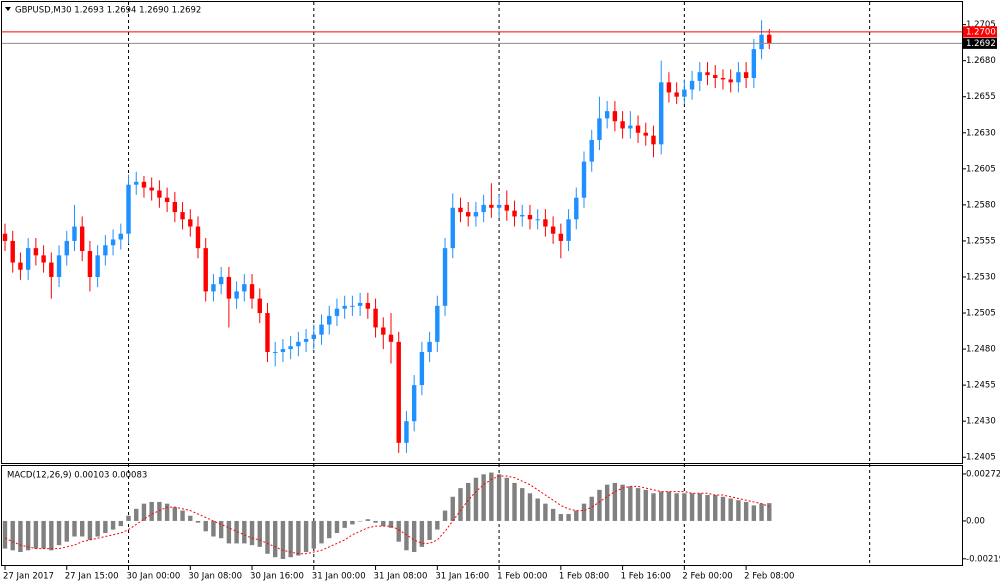 The height and width of the screenshot is (586, 1000). What do you see at coordinates (981, 241) in the screenshot?
I see `y-tick-label: 1.2555` at bounding box center [981, 241].